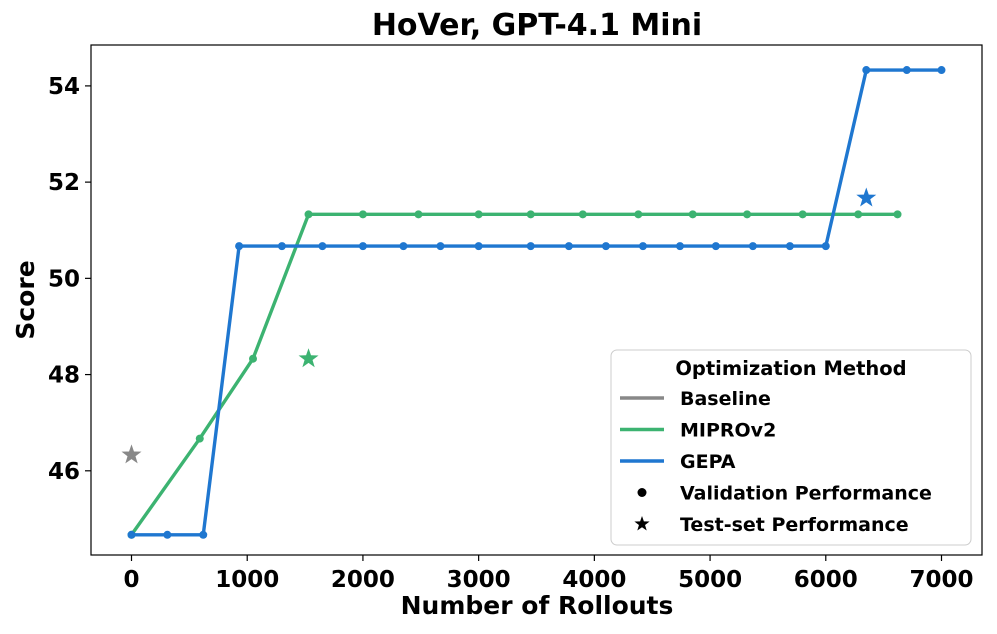 The width and height of the screenshot is (997, 634). I want to click on y-axis-ticks: 46 48 50 52 54, so click(69, 279).